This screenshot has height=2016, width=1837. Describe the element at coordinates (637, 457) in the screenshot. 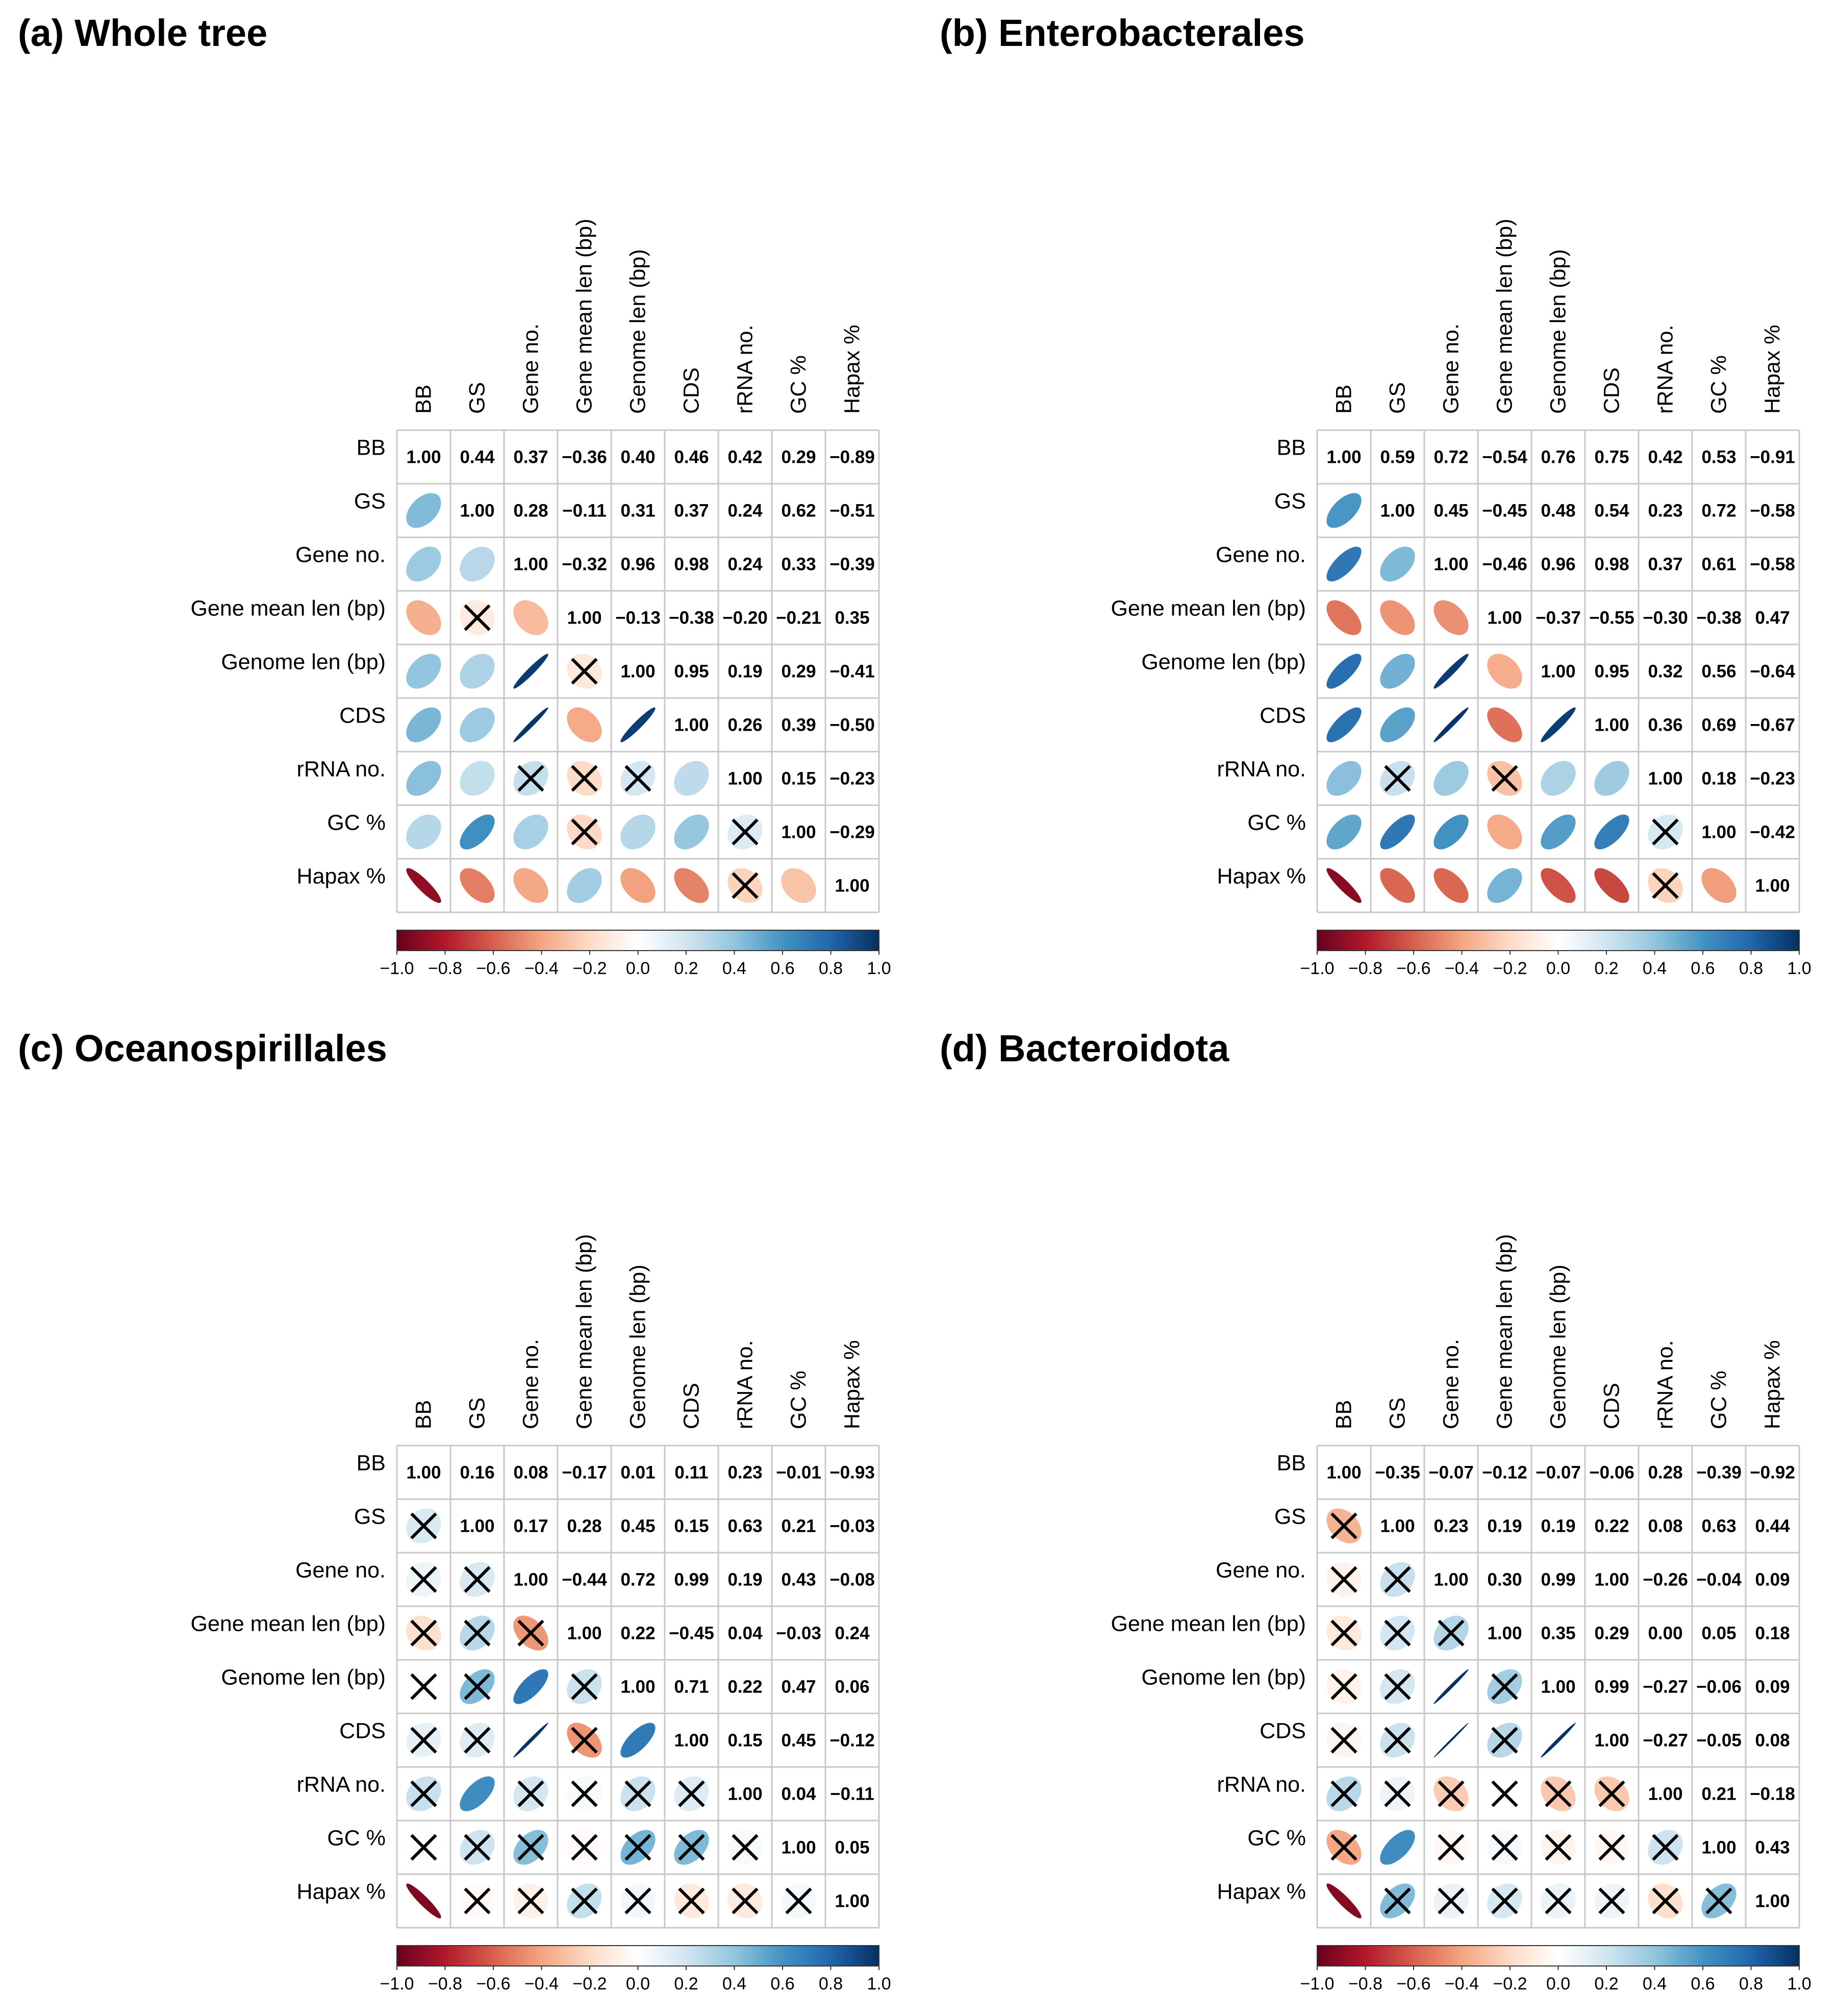

I see `correlation-value: 0.40` at that location.